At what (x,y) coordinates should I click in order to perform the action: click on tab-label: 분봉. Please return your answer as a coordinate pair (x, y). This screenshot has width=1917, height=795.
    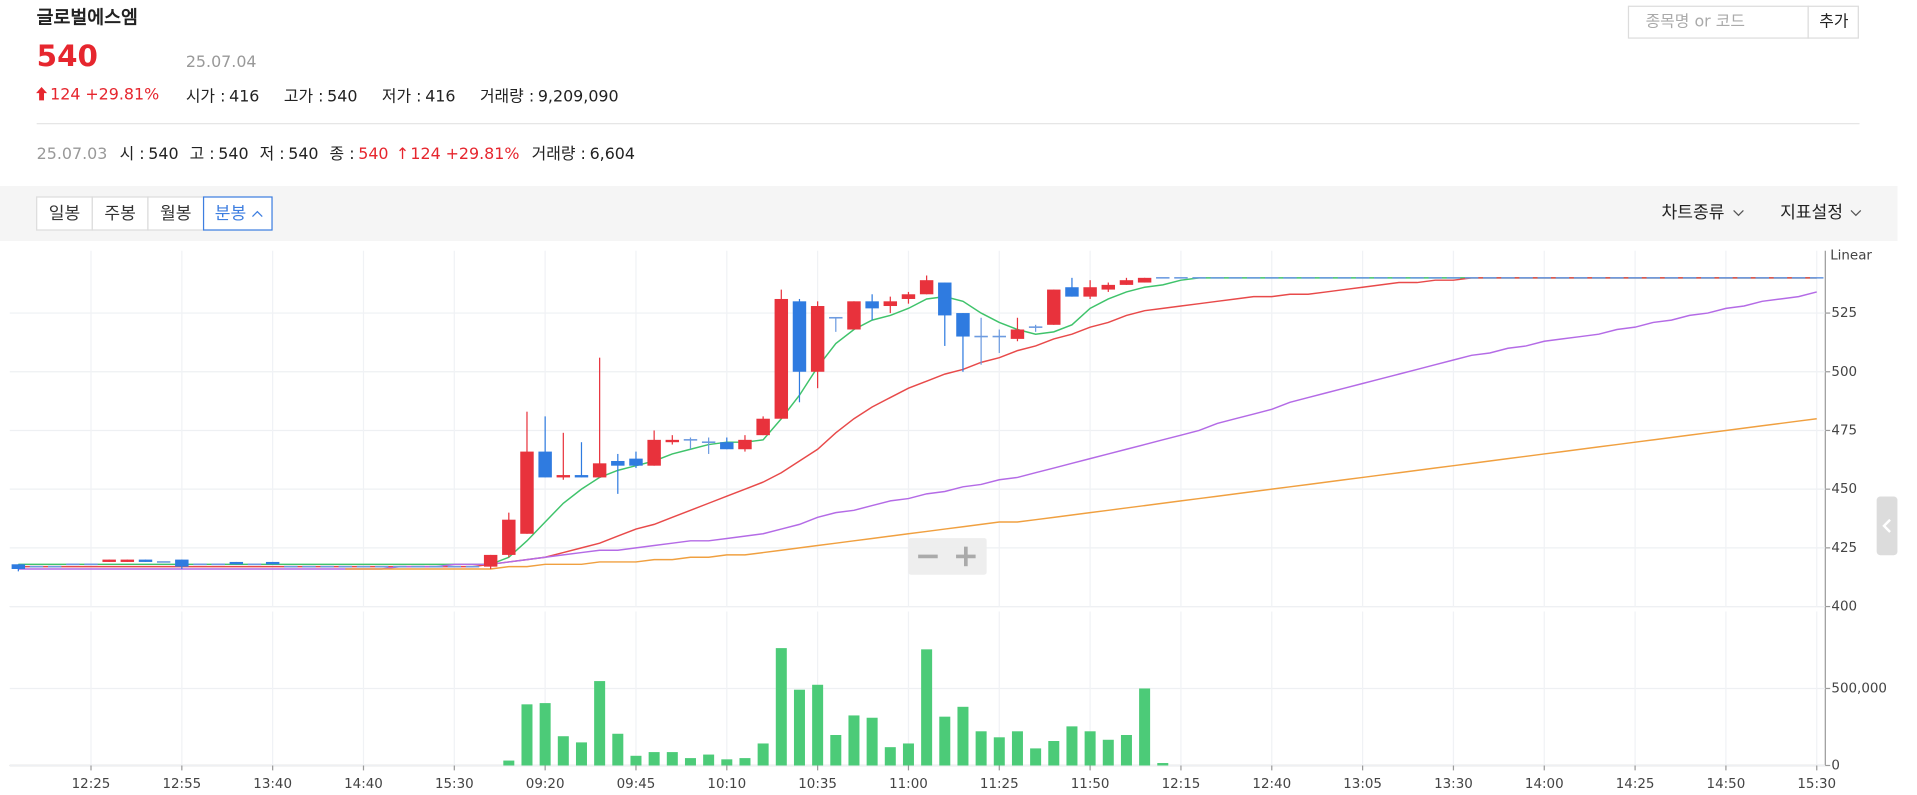
    Looking at the image, I should click on (230, 214).